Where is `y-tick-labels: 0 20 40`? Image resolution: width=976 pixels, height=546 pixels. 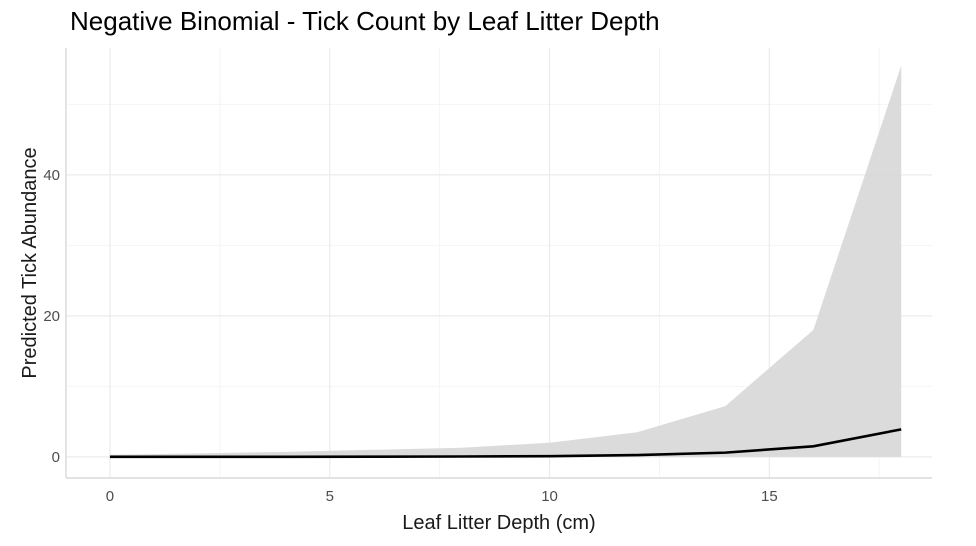
y-tick-labels: 0 20 40 is located at coordinates (51, 316).